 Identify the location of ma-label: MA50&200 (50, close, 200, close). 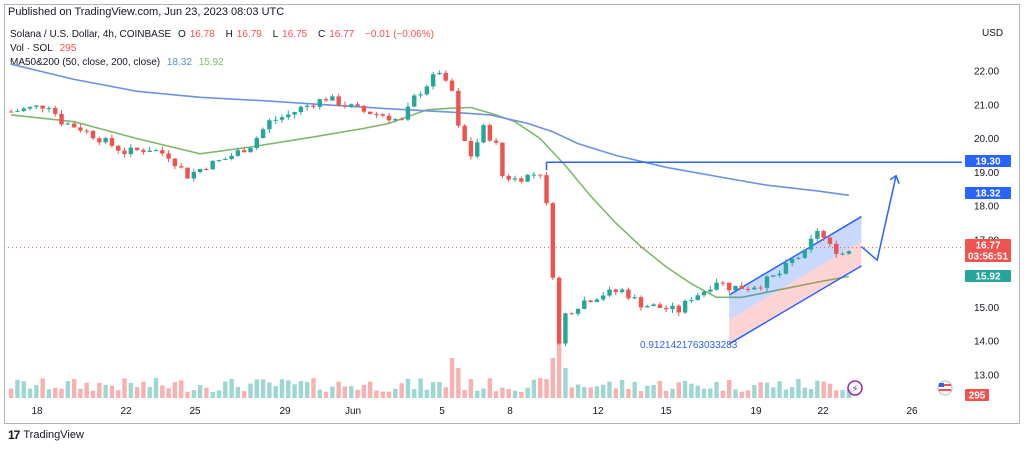
(85, 62).